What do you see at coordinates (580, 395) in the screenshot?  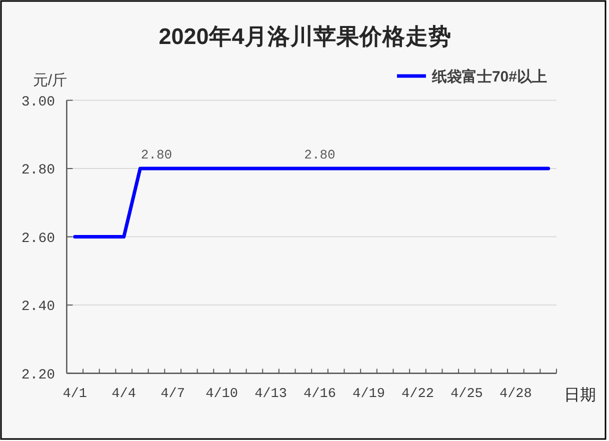 I see `x-axis-title: 日期` at bounding box center [580, 395].